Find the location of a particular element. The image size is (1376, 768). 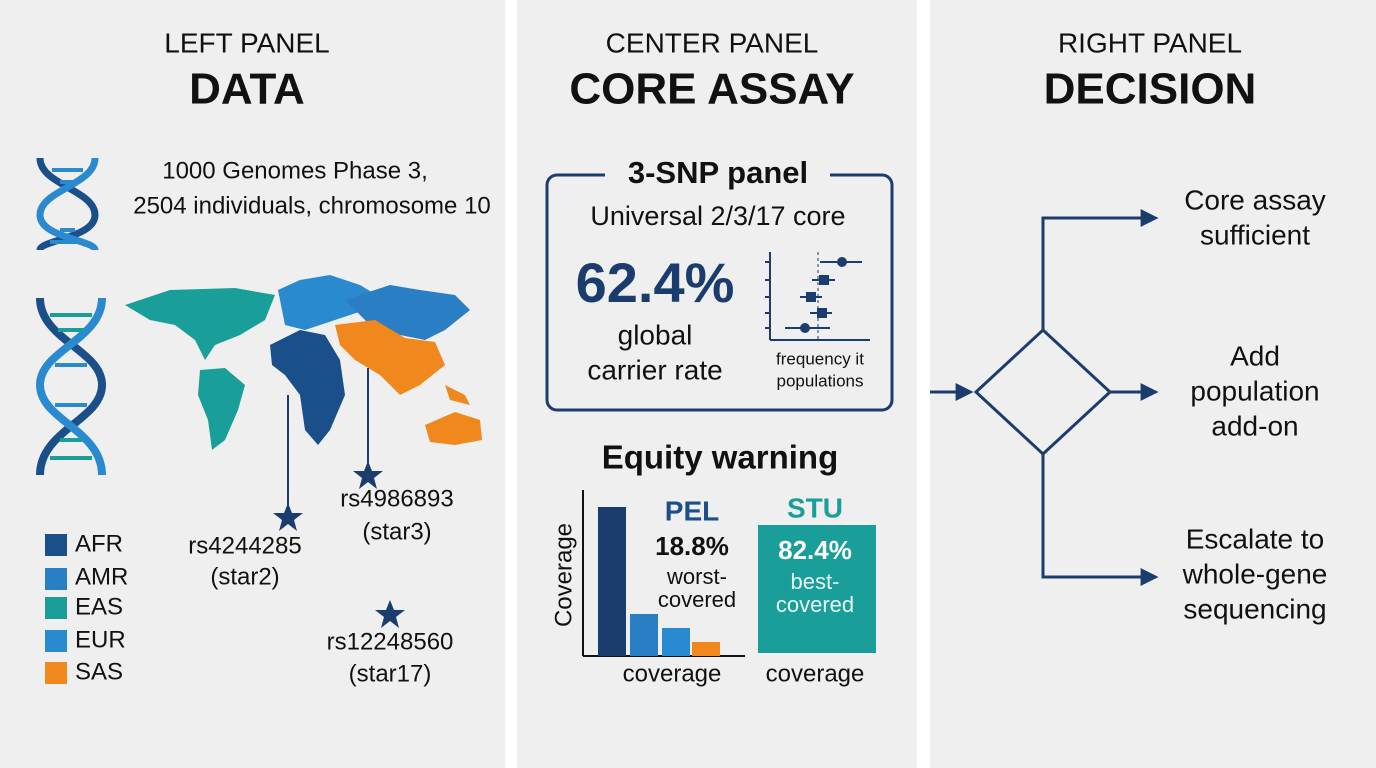

outcome-text: population is located at coordinates (1254, 390).